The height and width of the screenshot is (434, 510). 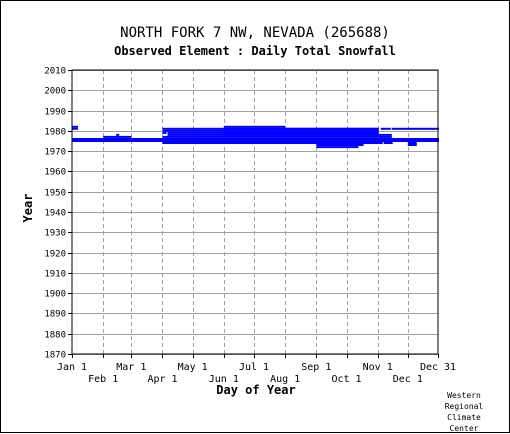 I want to click on x-tick-label: Jan 1, so click(x=72, y=367).